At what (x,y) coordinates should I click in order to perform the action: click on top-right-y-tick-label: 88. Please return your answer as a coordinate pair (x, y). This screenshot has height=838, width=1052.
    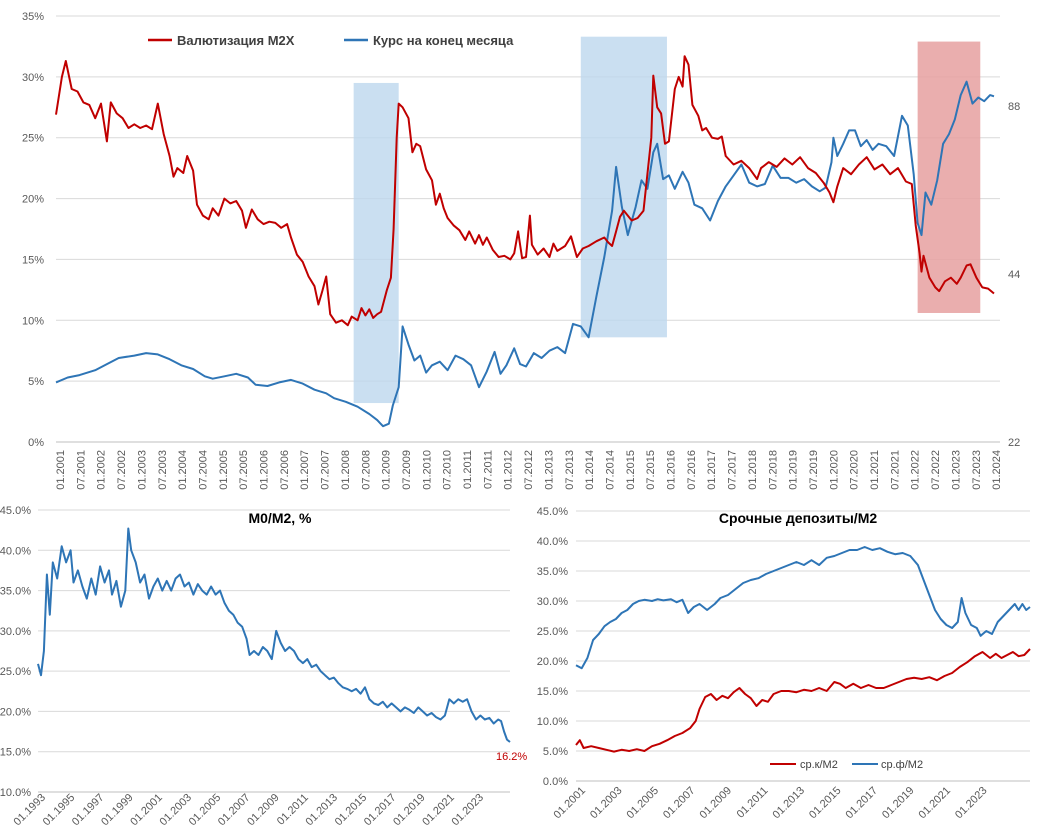
    Looking at the image, I should click on (1014, 107).